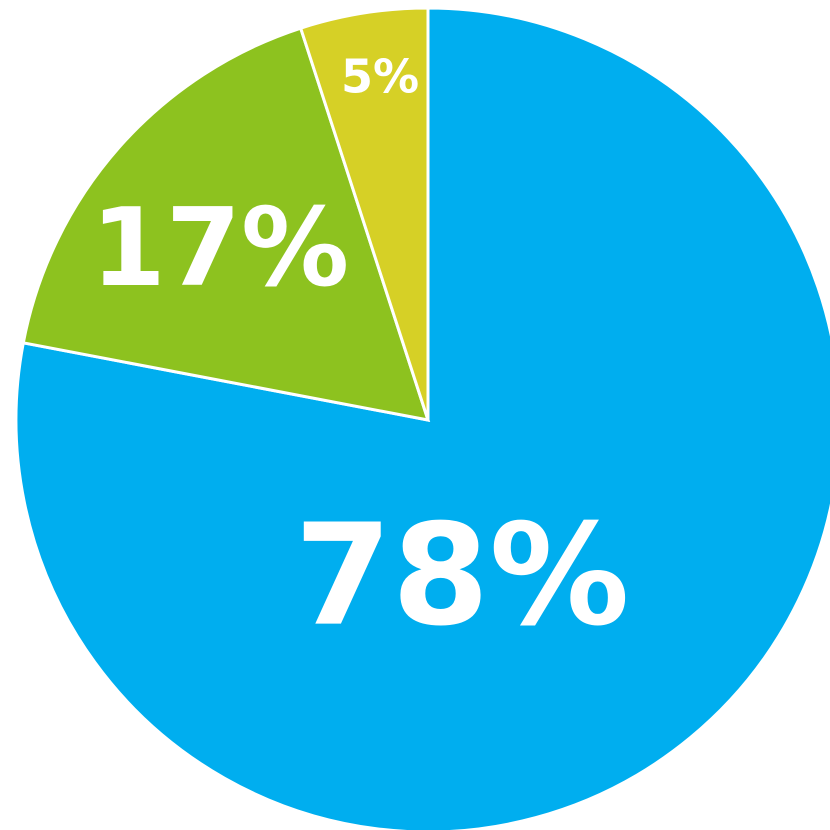  I want to click on slice-label: 5%, so click(380, 77).